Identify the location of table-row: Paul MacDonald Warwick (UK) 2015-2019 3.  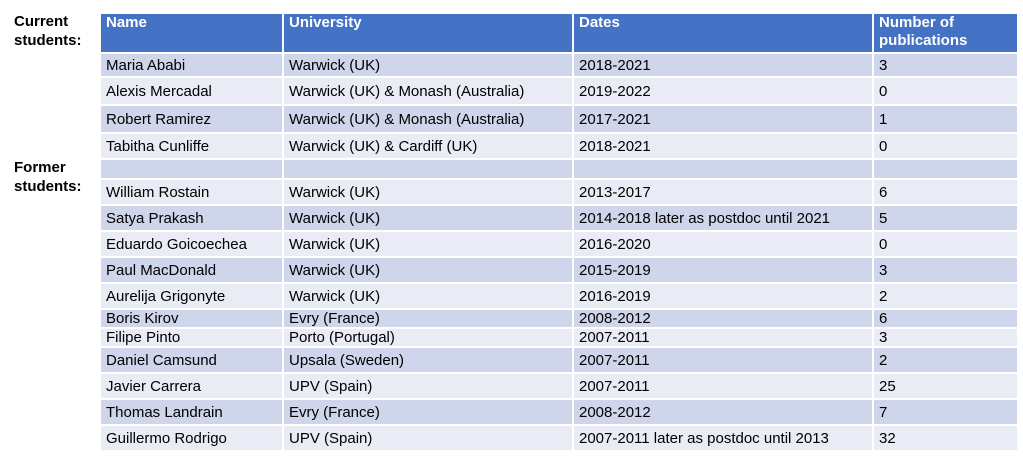
(559, 270).